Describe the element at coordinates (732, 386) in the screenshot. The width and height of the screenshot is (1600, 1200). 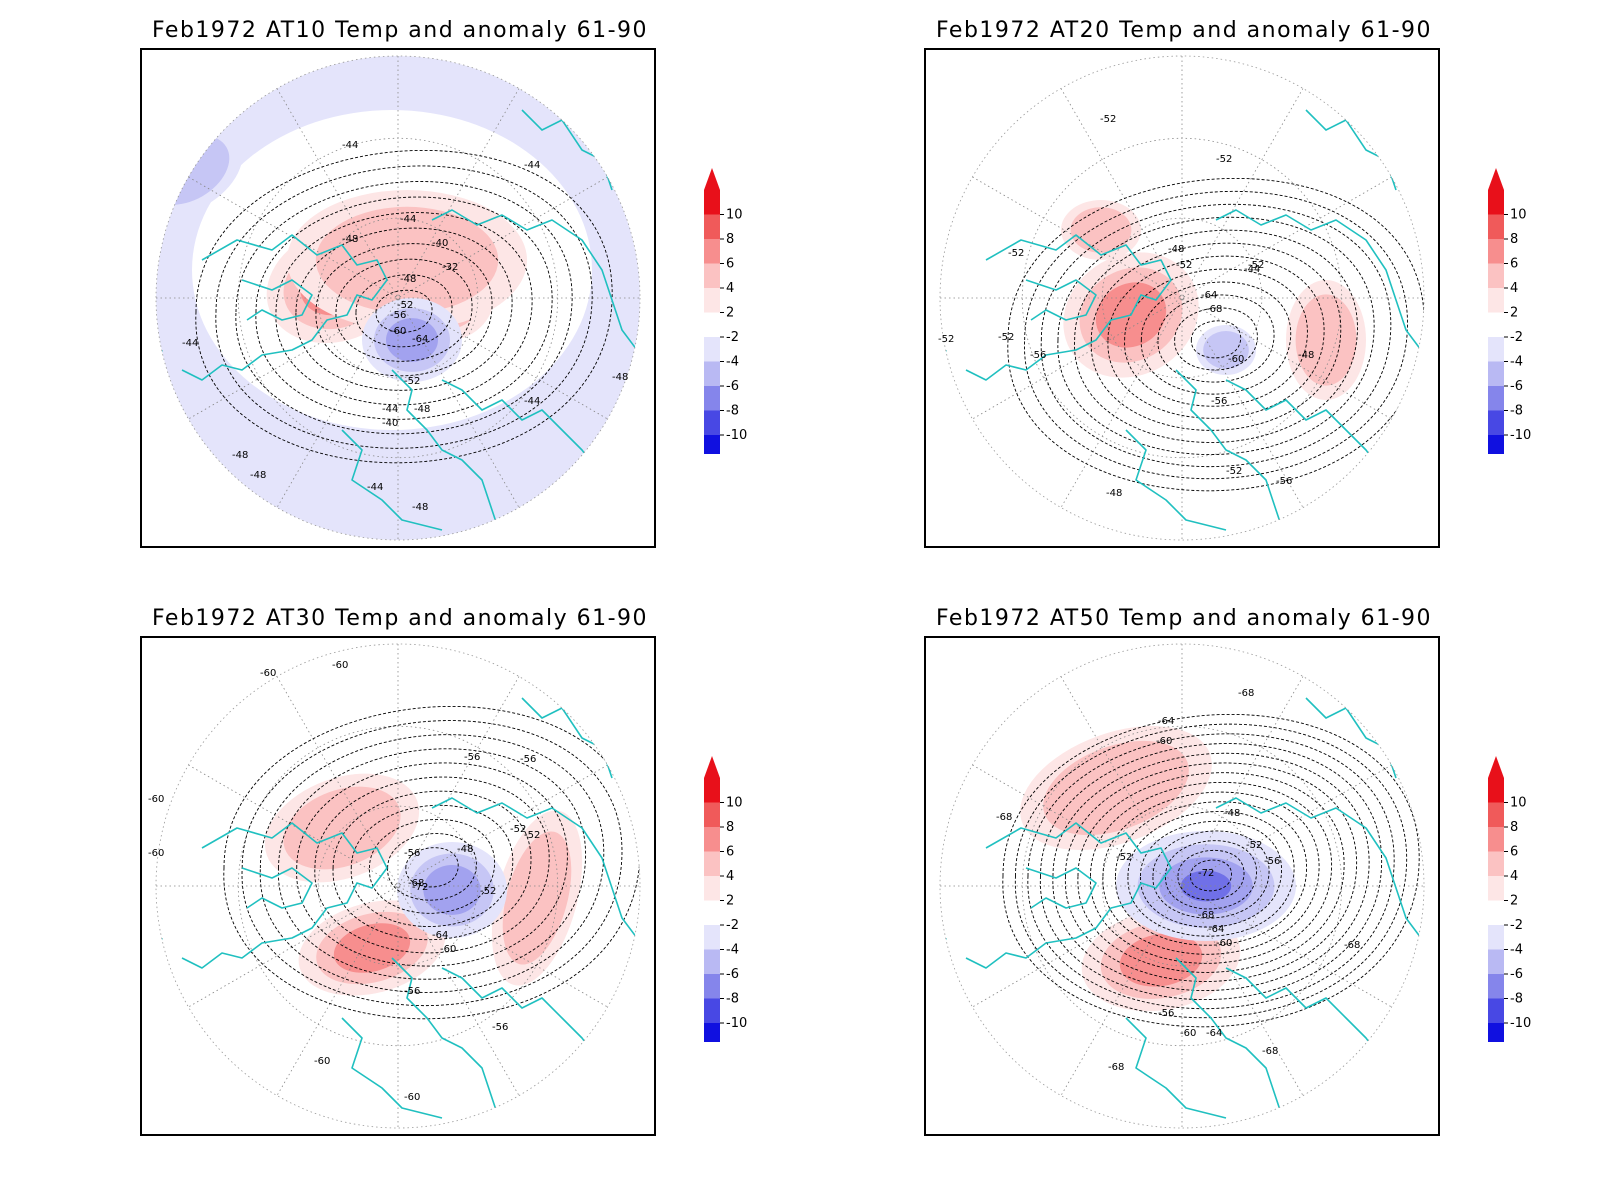
I see `colorbar-label: -6` at that location.